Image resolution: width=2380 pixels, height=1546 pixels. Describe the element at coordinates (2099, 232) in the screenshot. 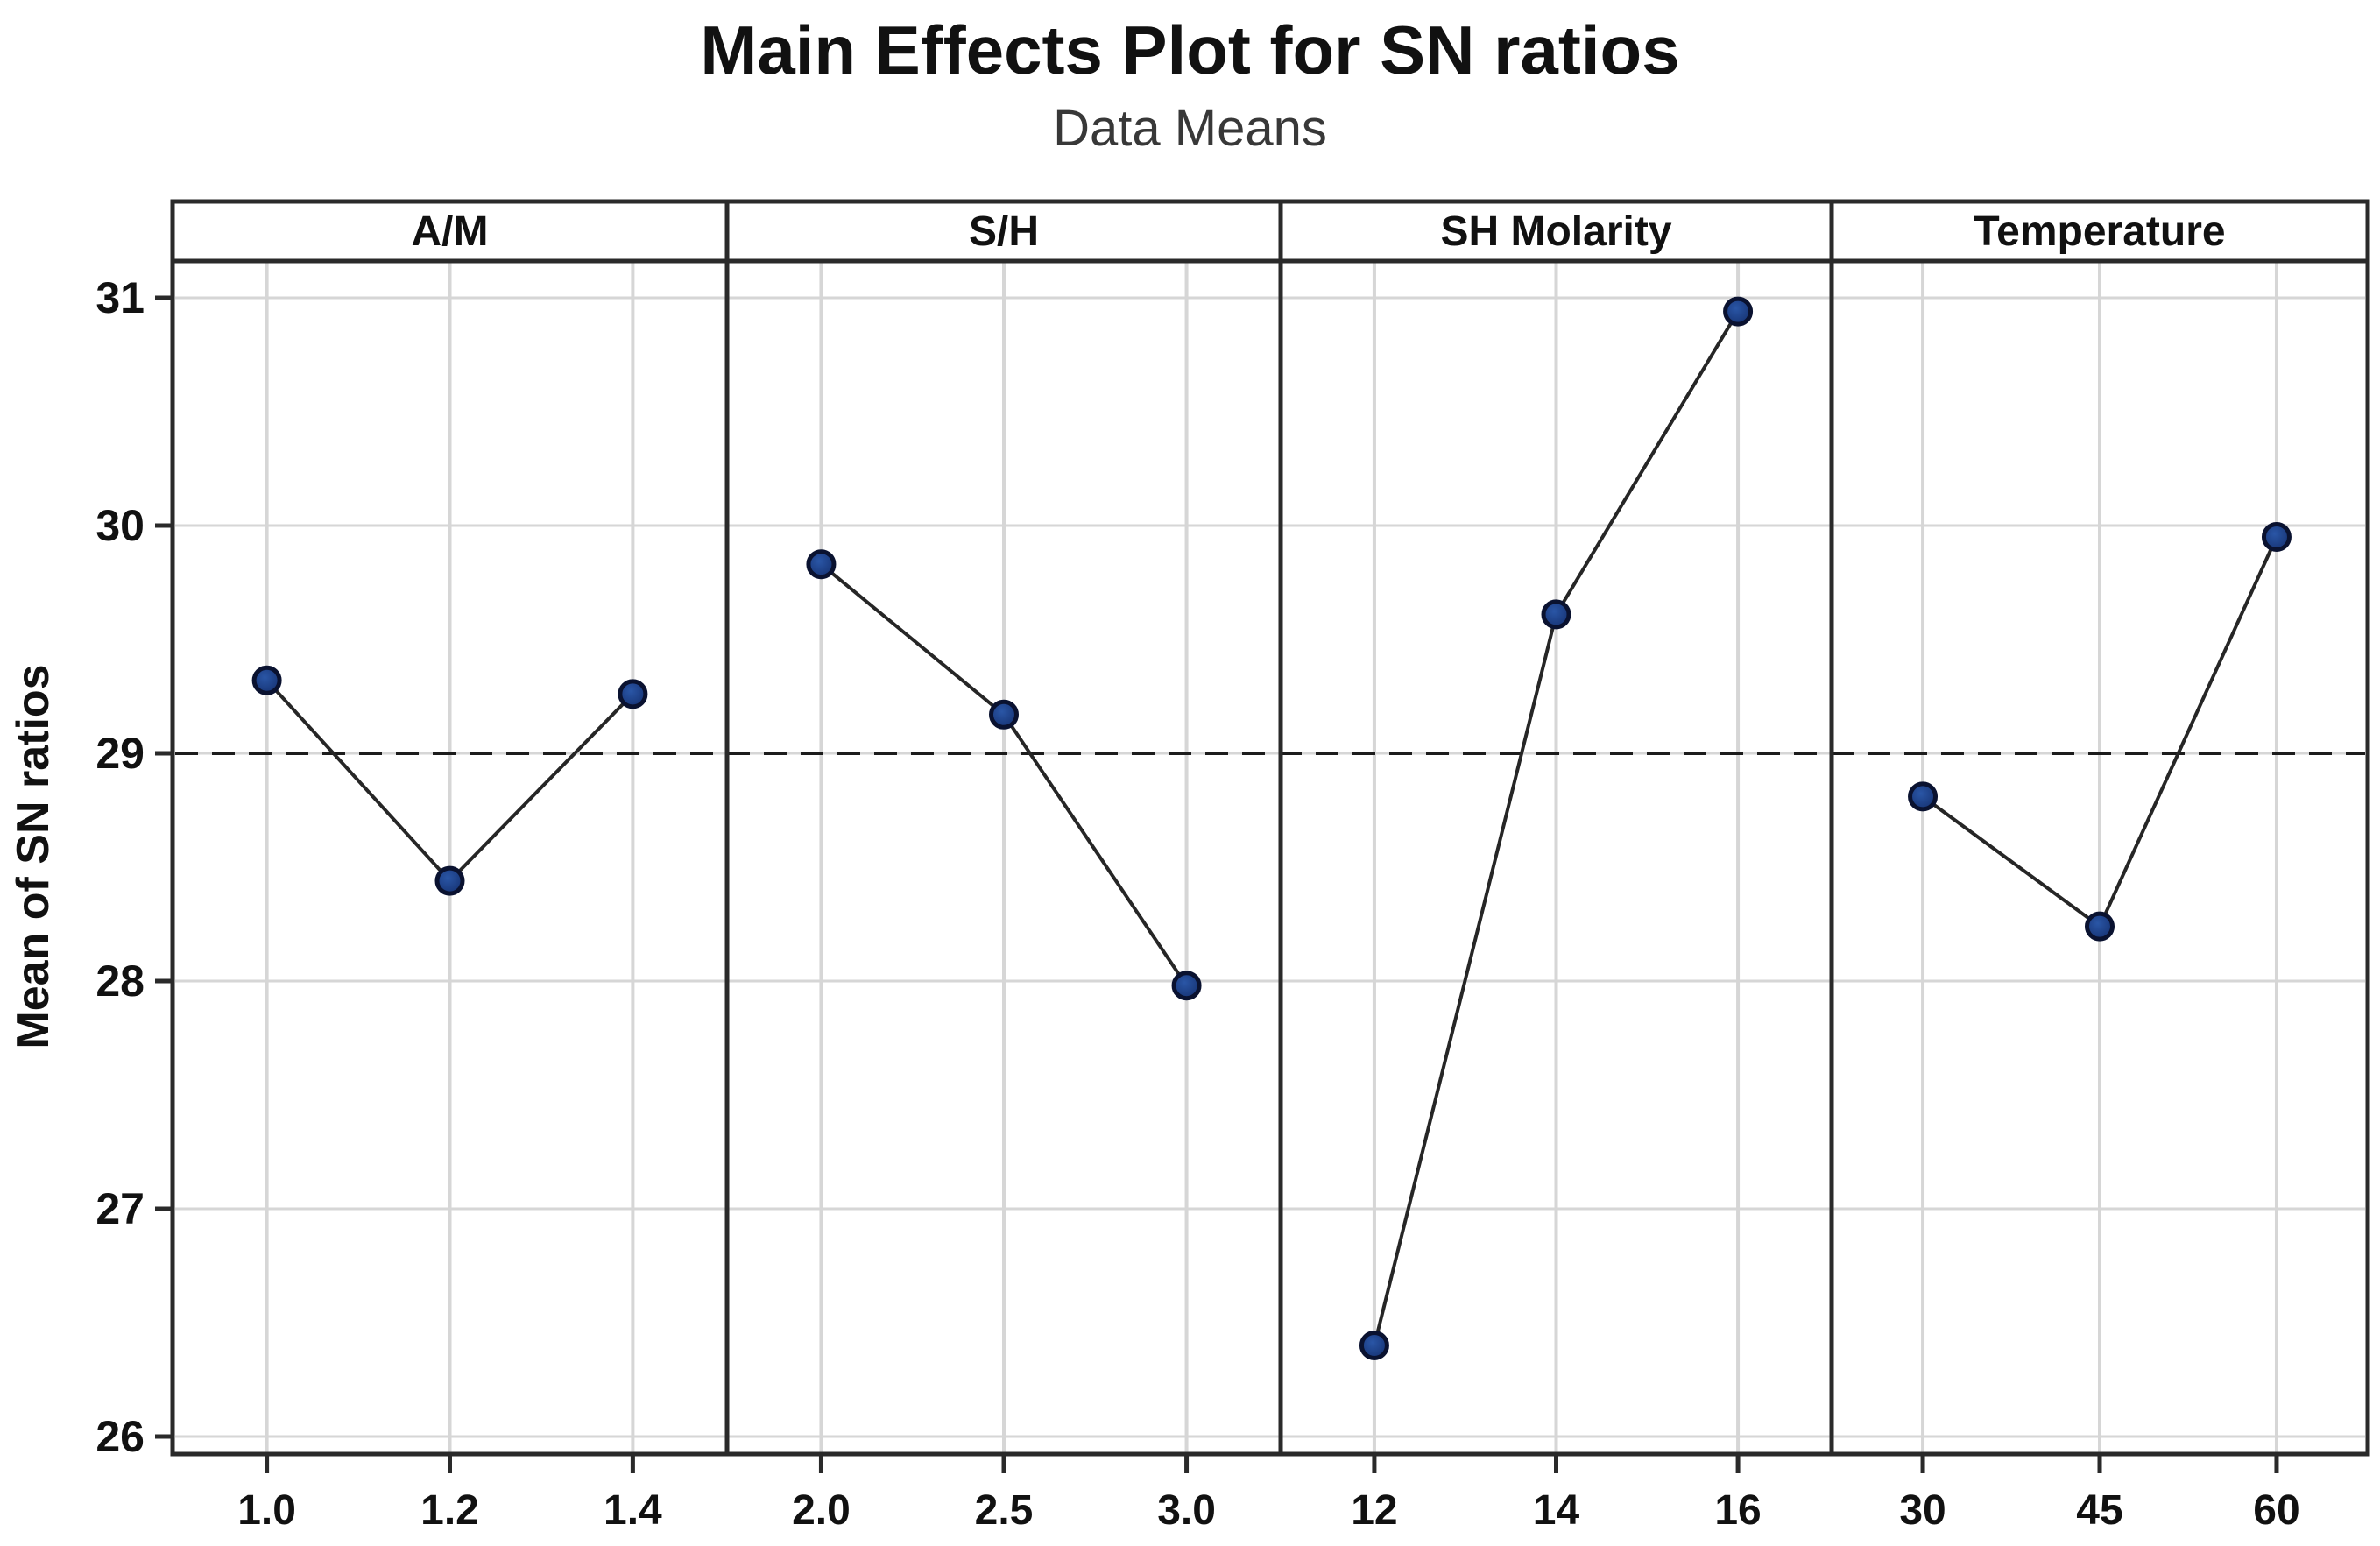

I see `panel-header-label: Temperature` at that location.